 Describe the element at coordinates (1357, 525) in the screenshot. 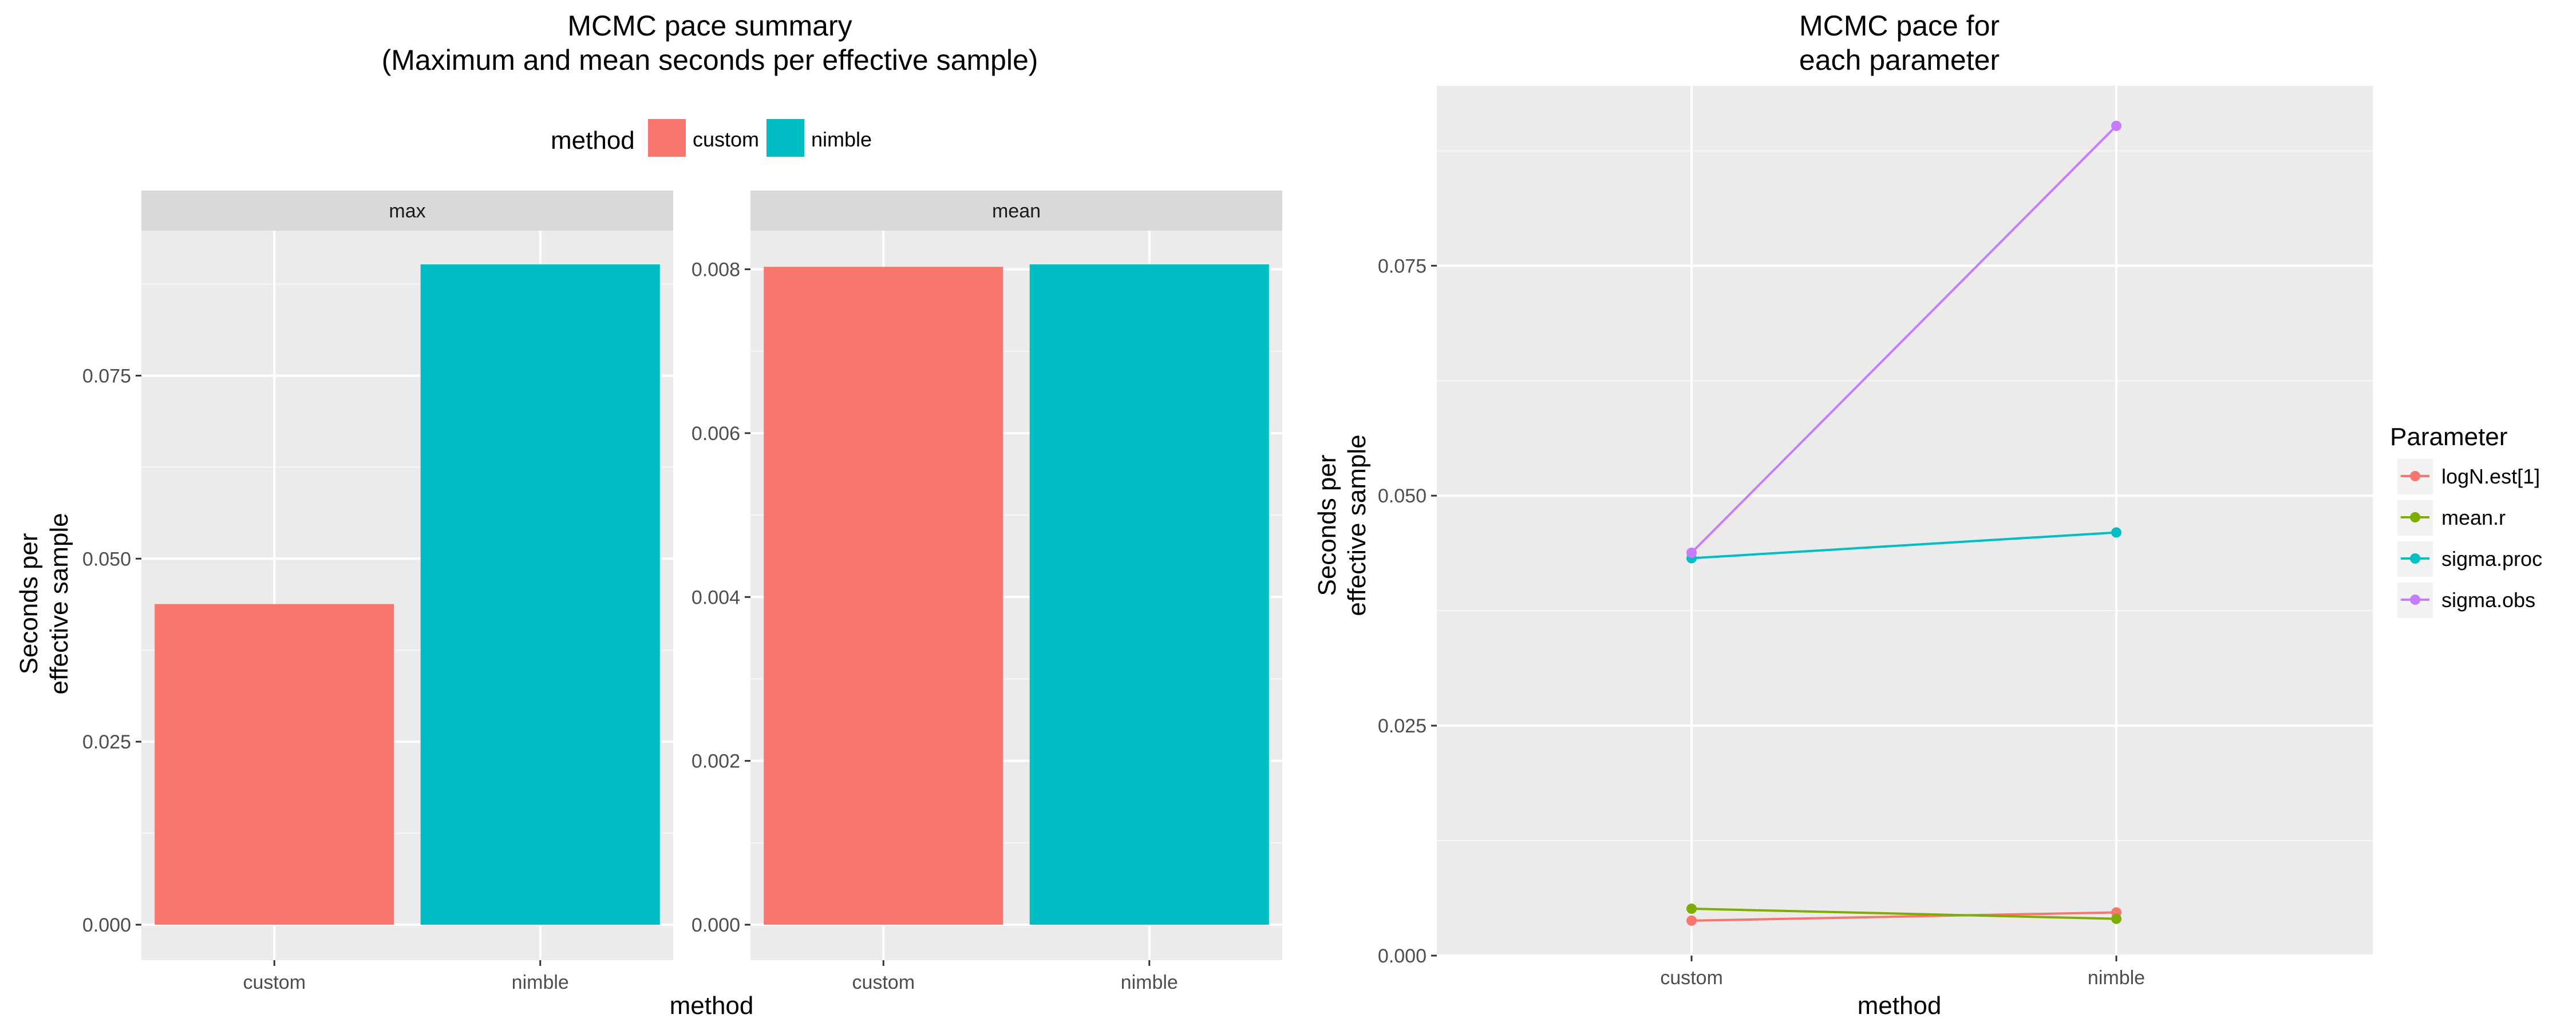

I see `right-y-axis-title-line2: effective sample` at that location.